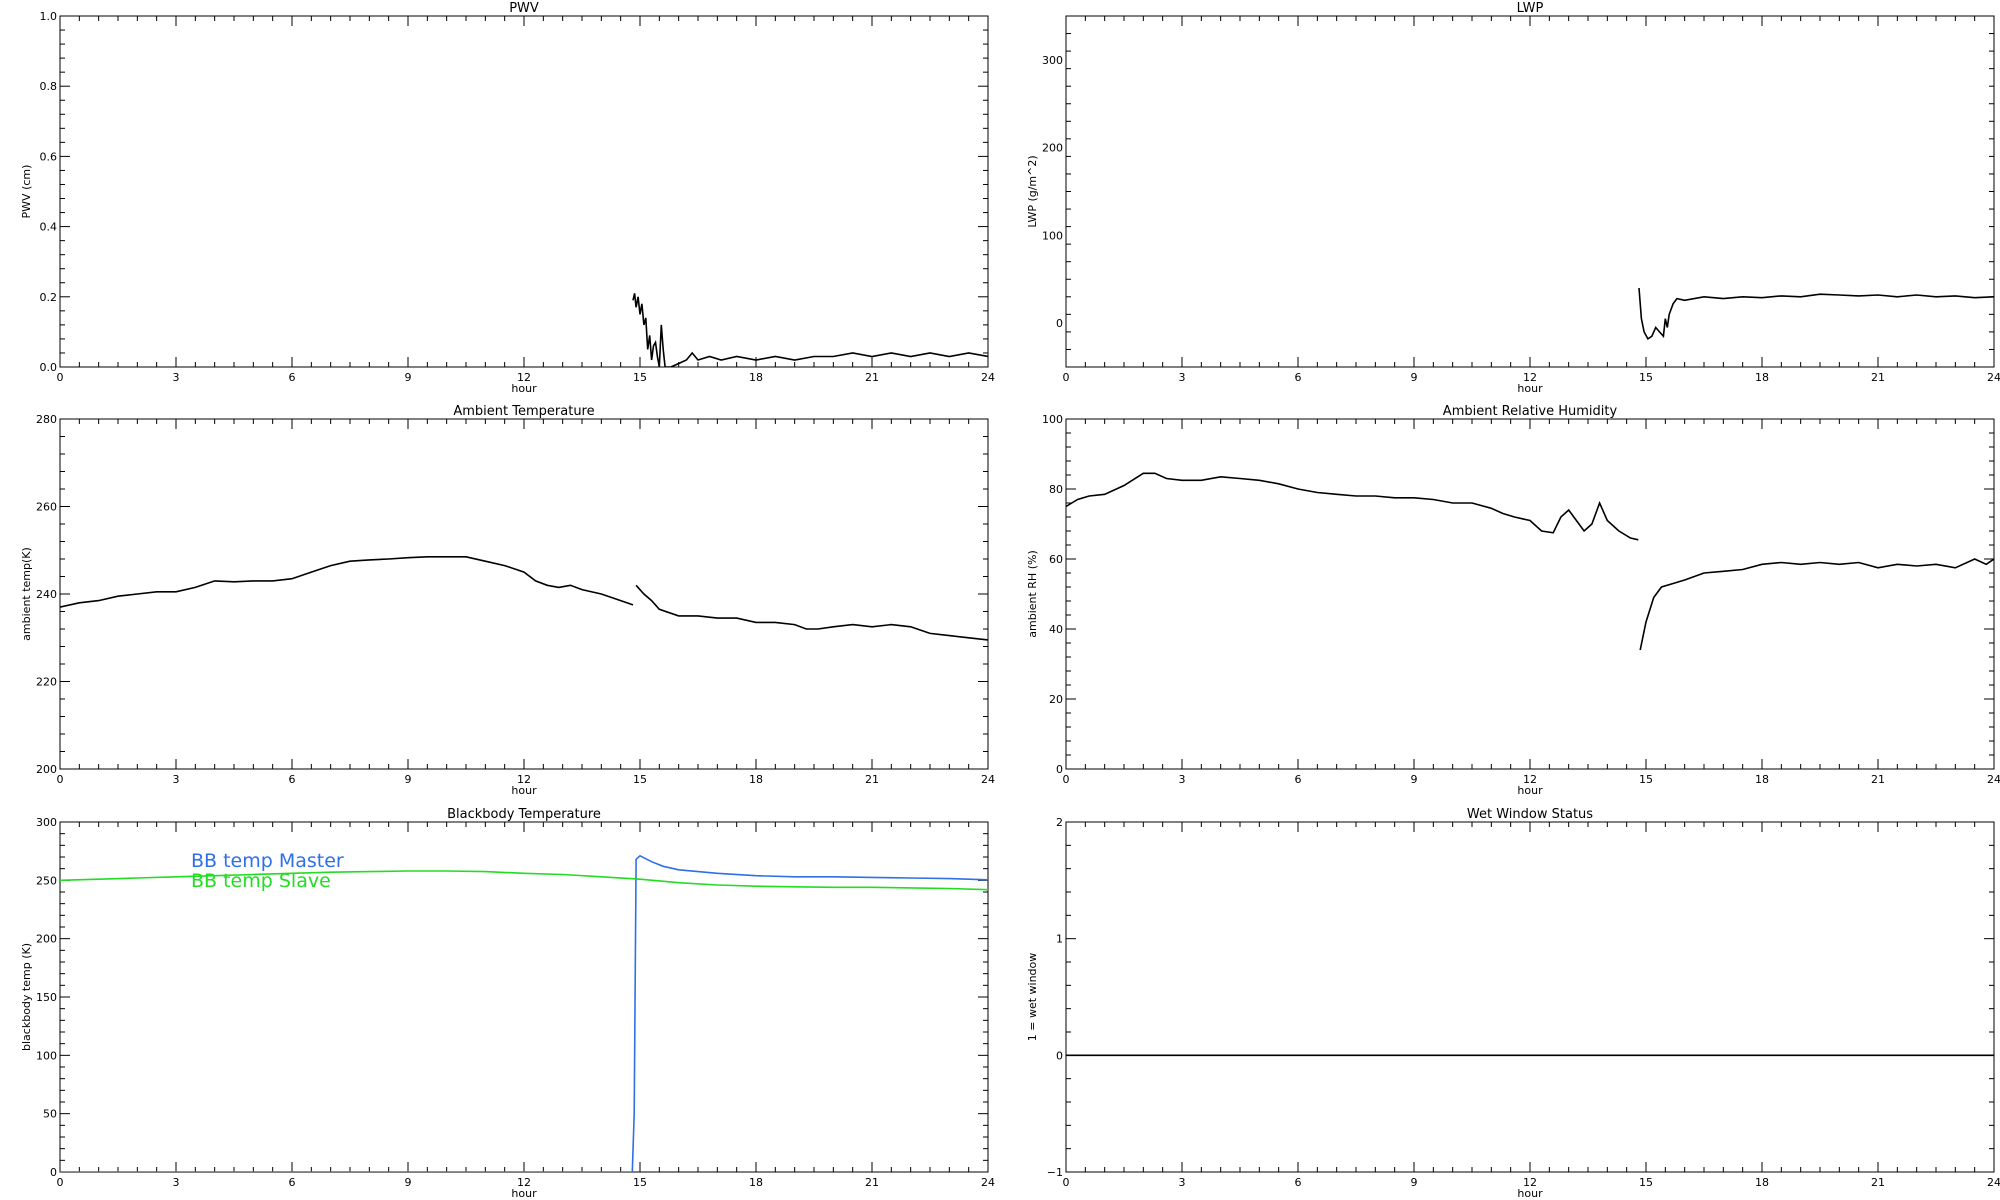 The width and height of the screenshot is (2000, 1200). What do you see at coordinates (26, 997) in the screenshot?
I see `y-axis-label: blackbody temp (K)` at bounding box center [26, 997].